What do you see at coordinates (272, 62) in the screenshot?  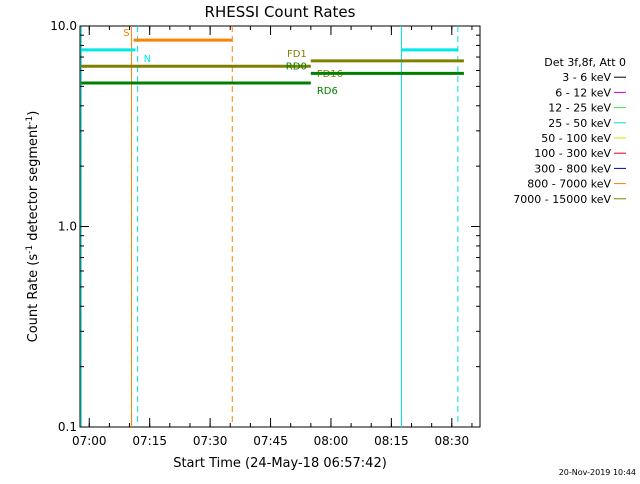 I see `data-series: NSFD1FD16RD0RD6` at bounding box center [272, 62].